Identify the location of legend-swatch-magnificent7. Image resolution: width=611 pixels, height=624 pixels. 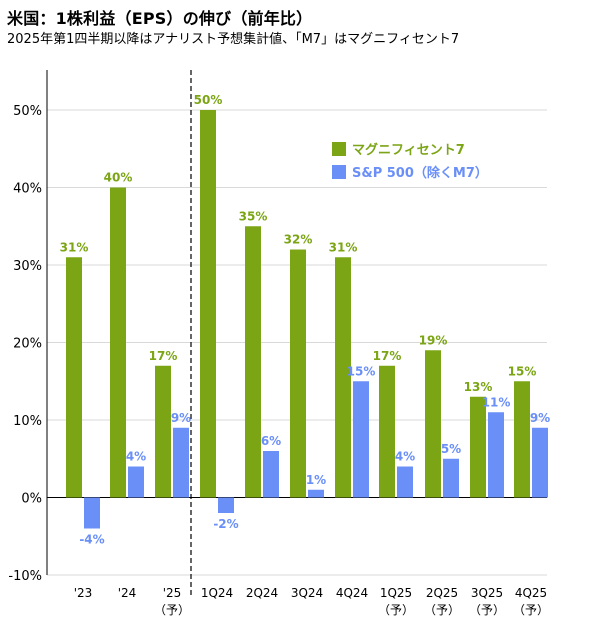
(339, 149).